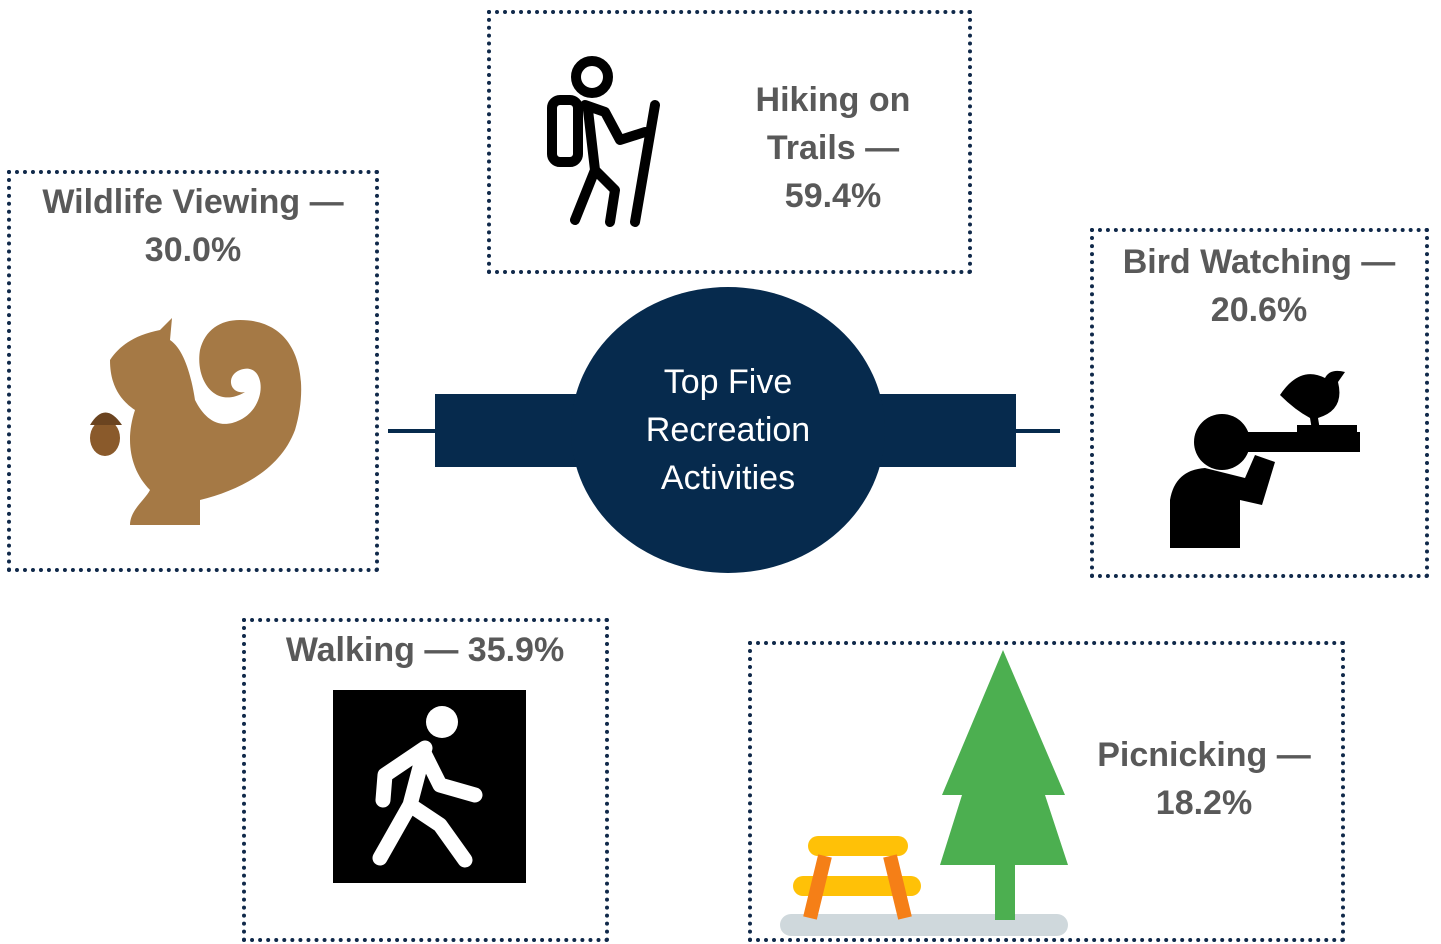 This screenshot has width=1441, height=944. I want to click on hiker-icon, so click(603, 141).